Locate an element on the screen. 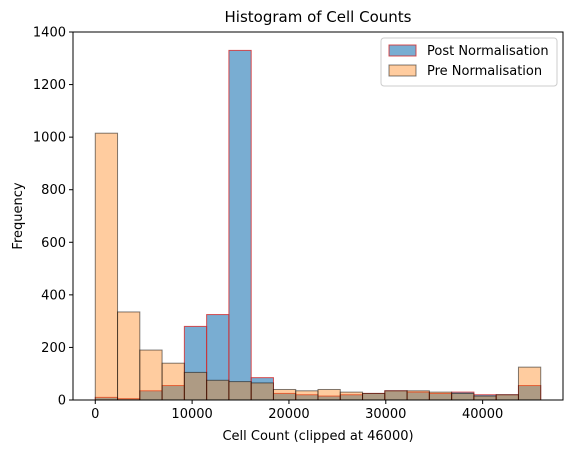  x-tick-label: 20000 is located at coordinates (288, 414).